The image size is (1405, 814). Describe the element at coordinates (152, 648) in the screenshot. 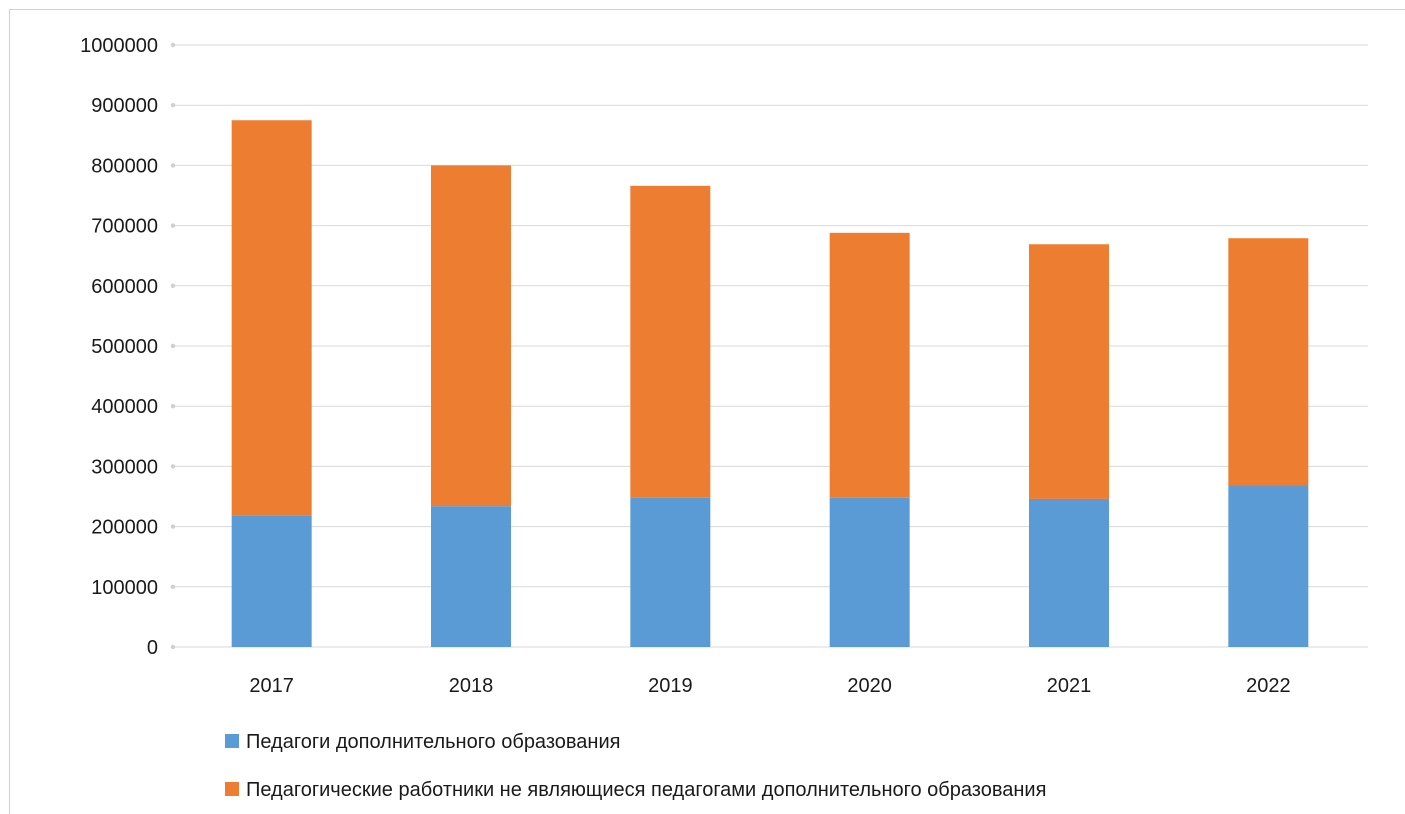

I see `y-tick-label: 0` at that location.